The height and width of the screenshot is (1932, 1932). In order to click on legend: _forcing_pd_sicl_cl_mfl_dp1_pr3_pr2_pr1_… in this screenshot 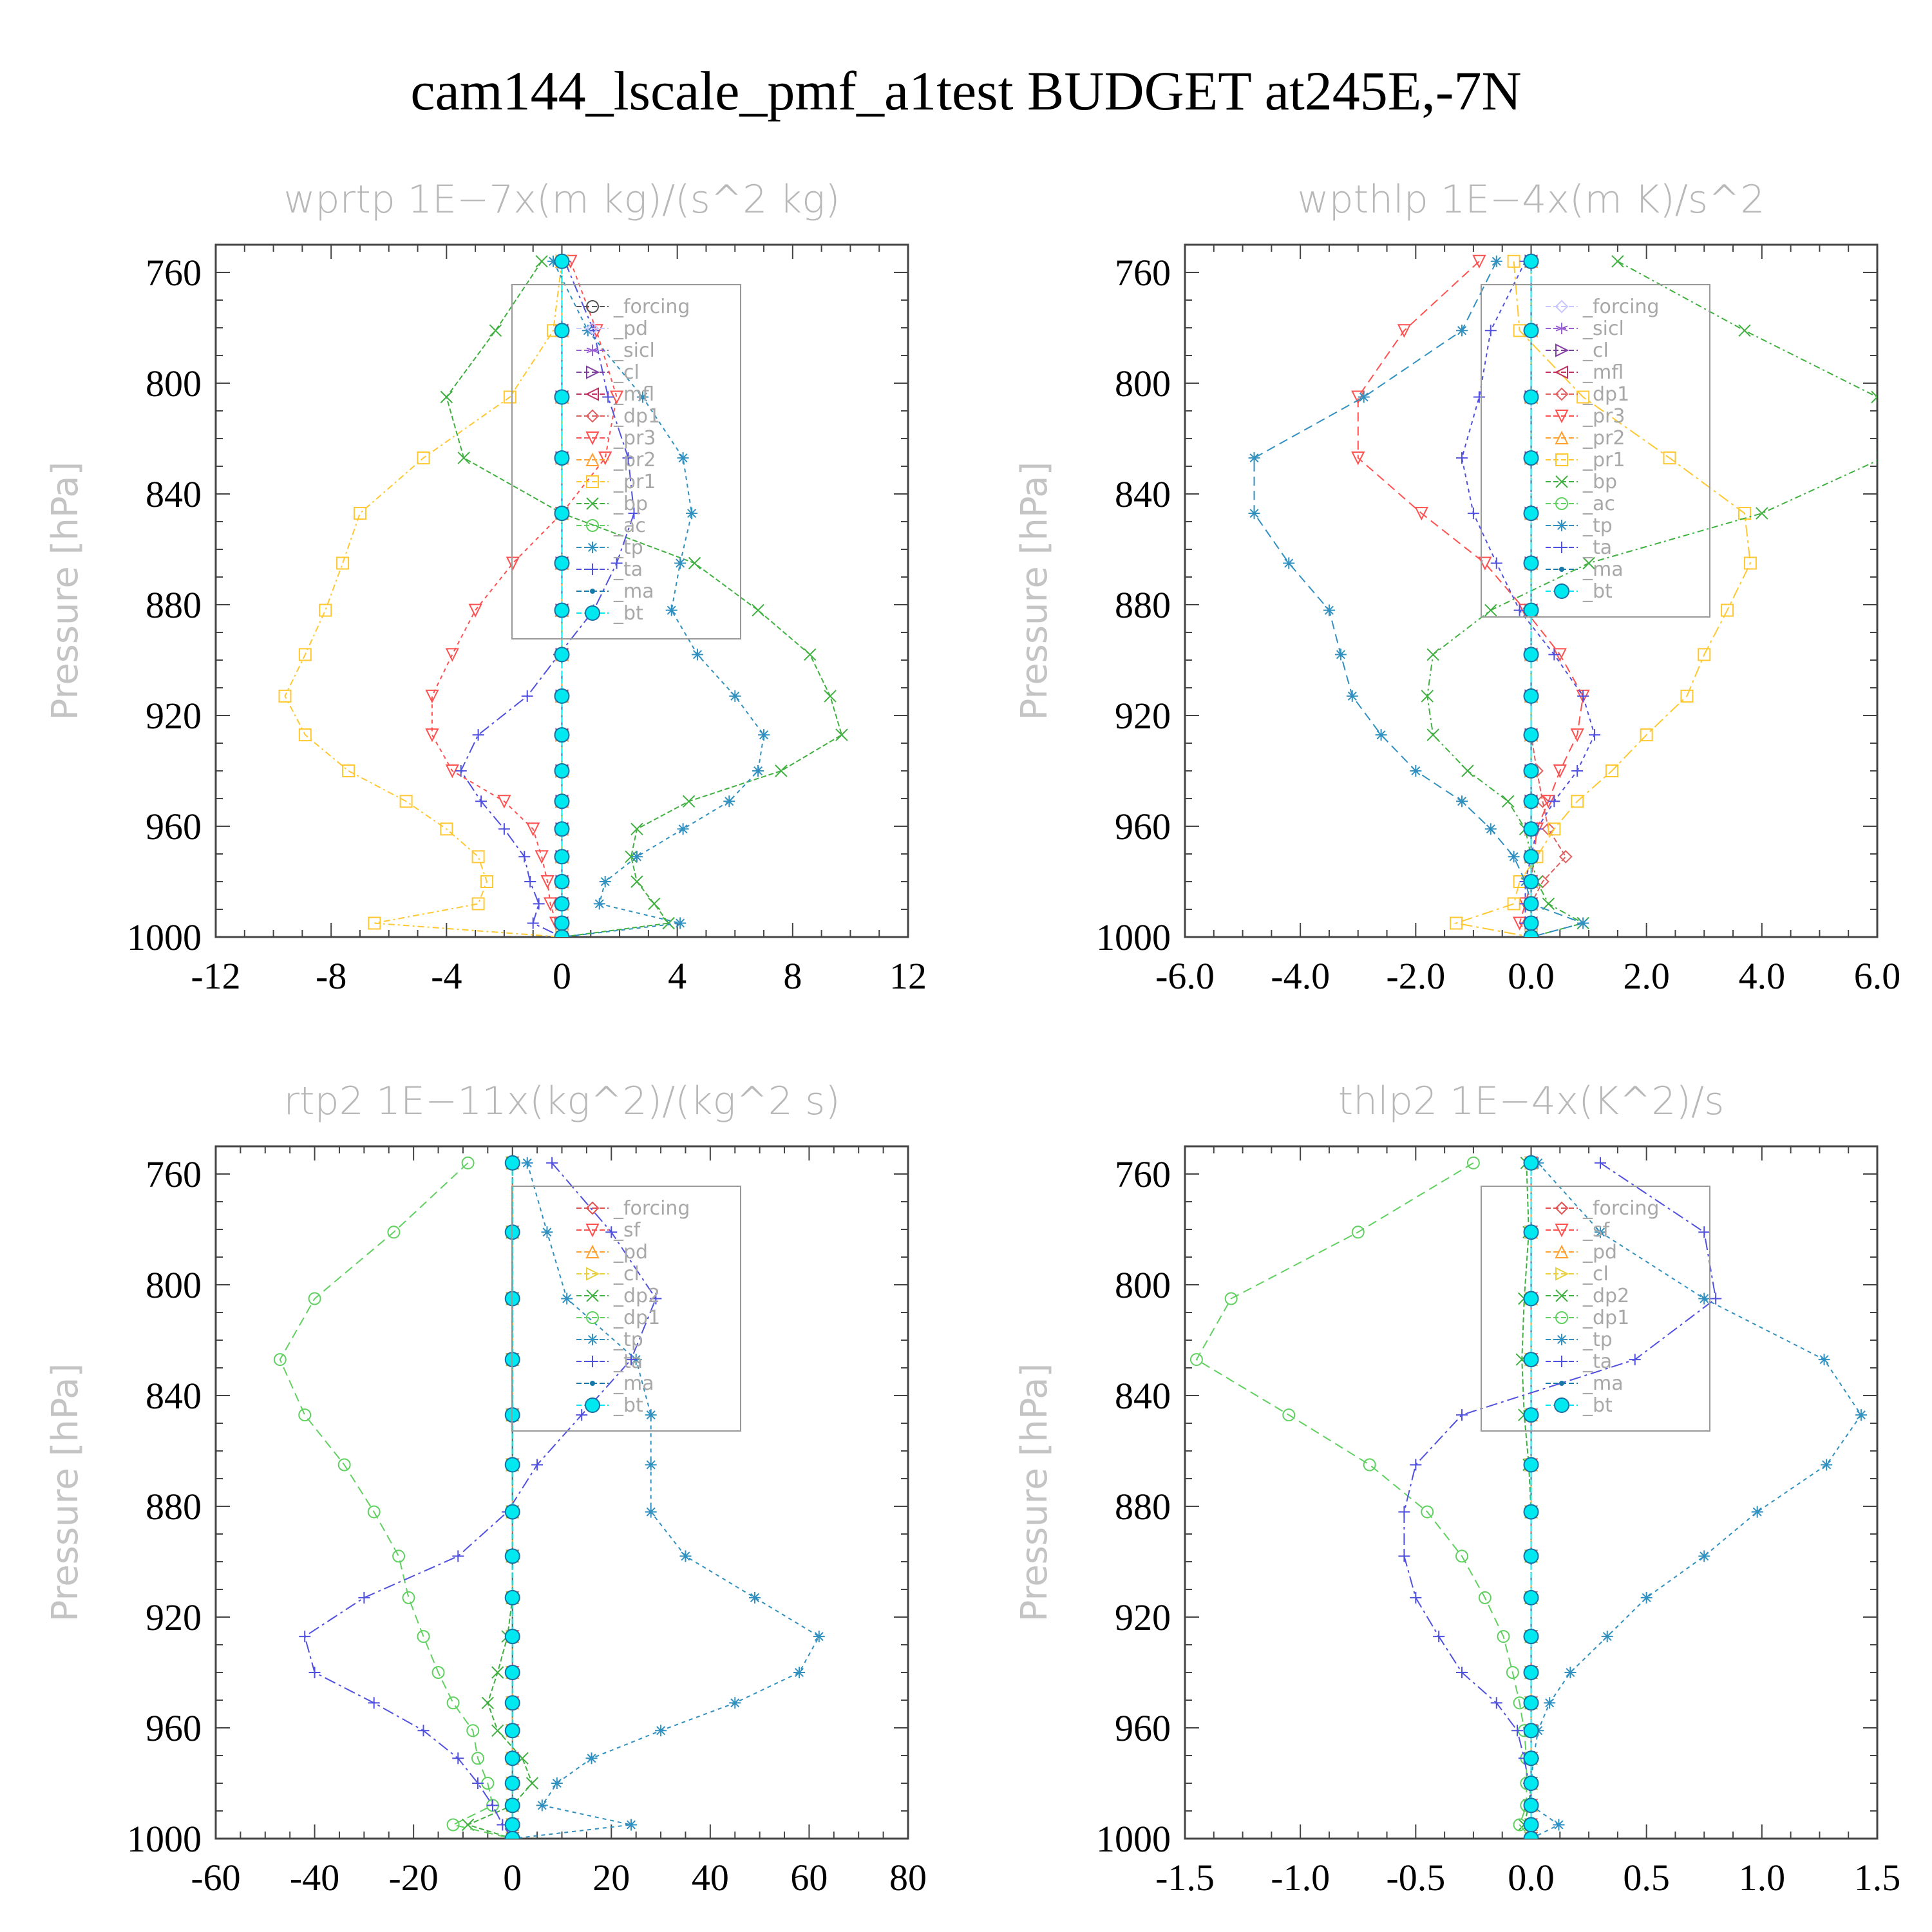, I will do `click(626, 462)`.